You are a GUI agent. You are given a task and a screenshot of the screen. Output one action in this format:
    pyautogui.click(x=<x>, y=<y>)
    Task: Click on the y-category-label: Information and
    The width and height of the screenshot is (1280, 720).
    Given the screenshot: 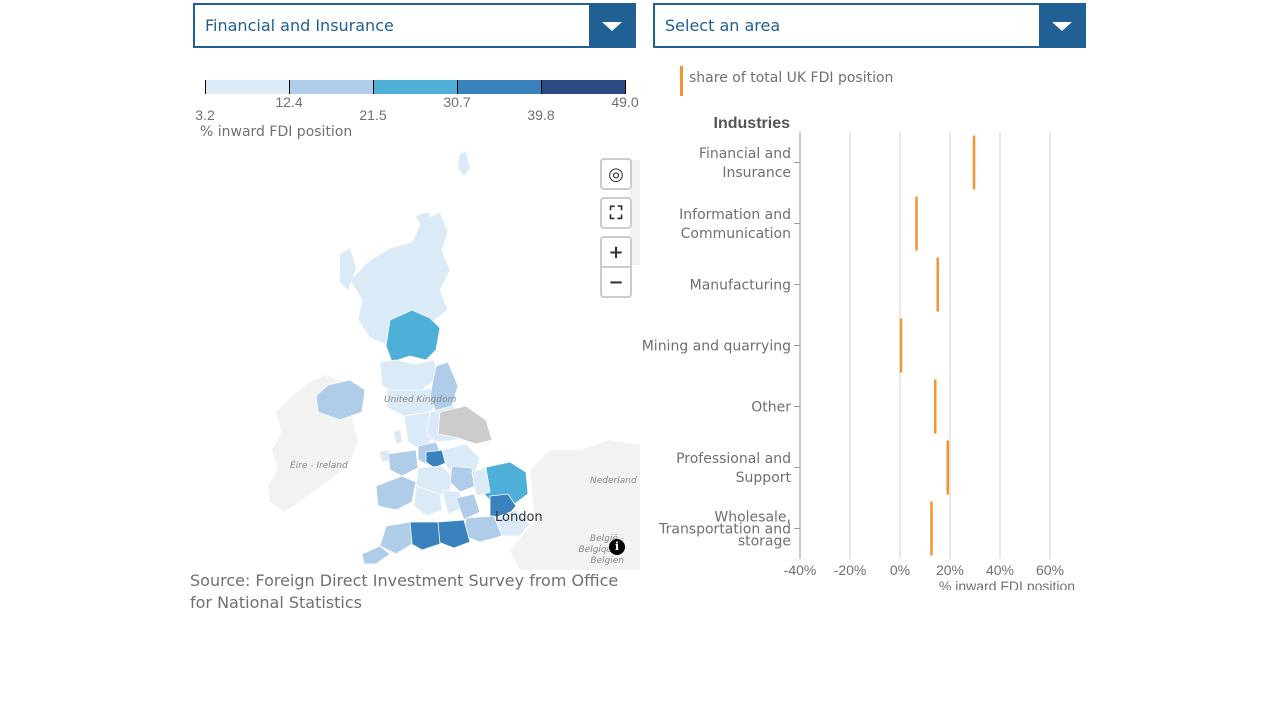 What is the action you would take?
    pyautogui.click(x=735, y=215)
    